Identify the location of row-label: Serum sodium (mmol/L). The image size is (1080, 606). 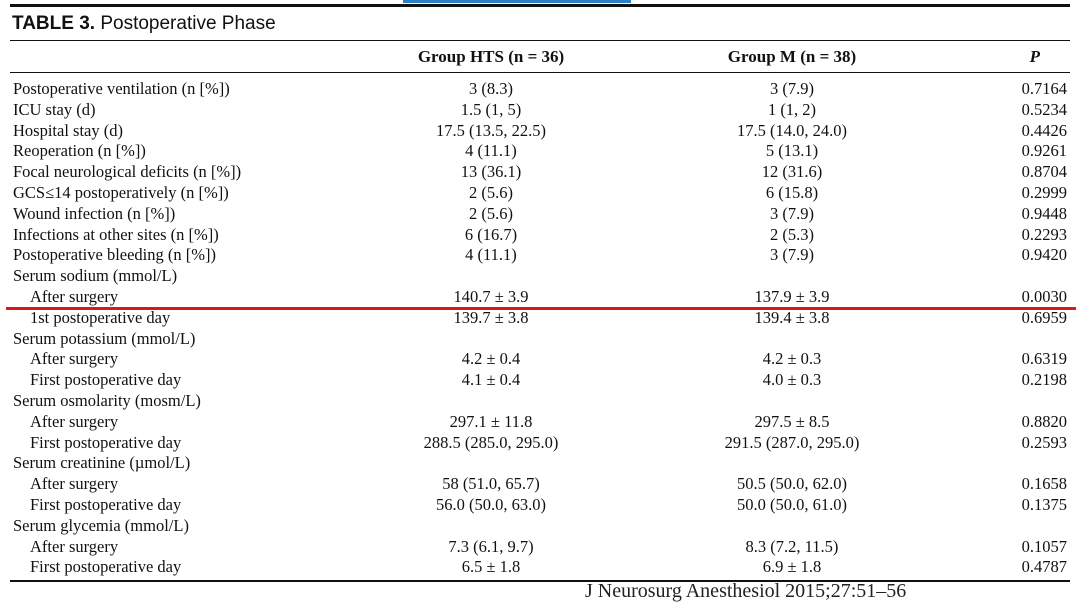
(95, 276).